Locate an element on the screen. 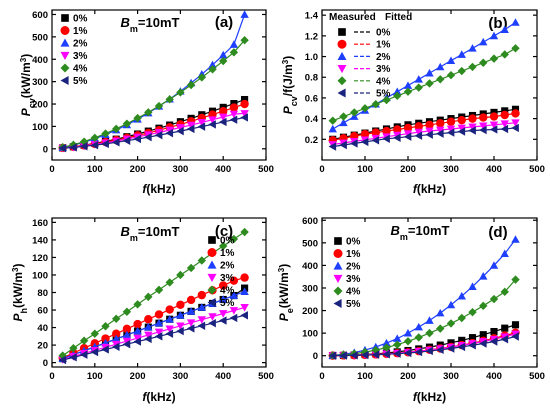 The width and height of the screenshot is (550, 415). legend-label: 3% is located at coordinates (80, 56).